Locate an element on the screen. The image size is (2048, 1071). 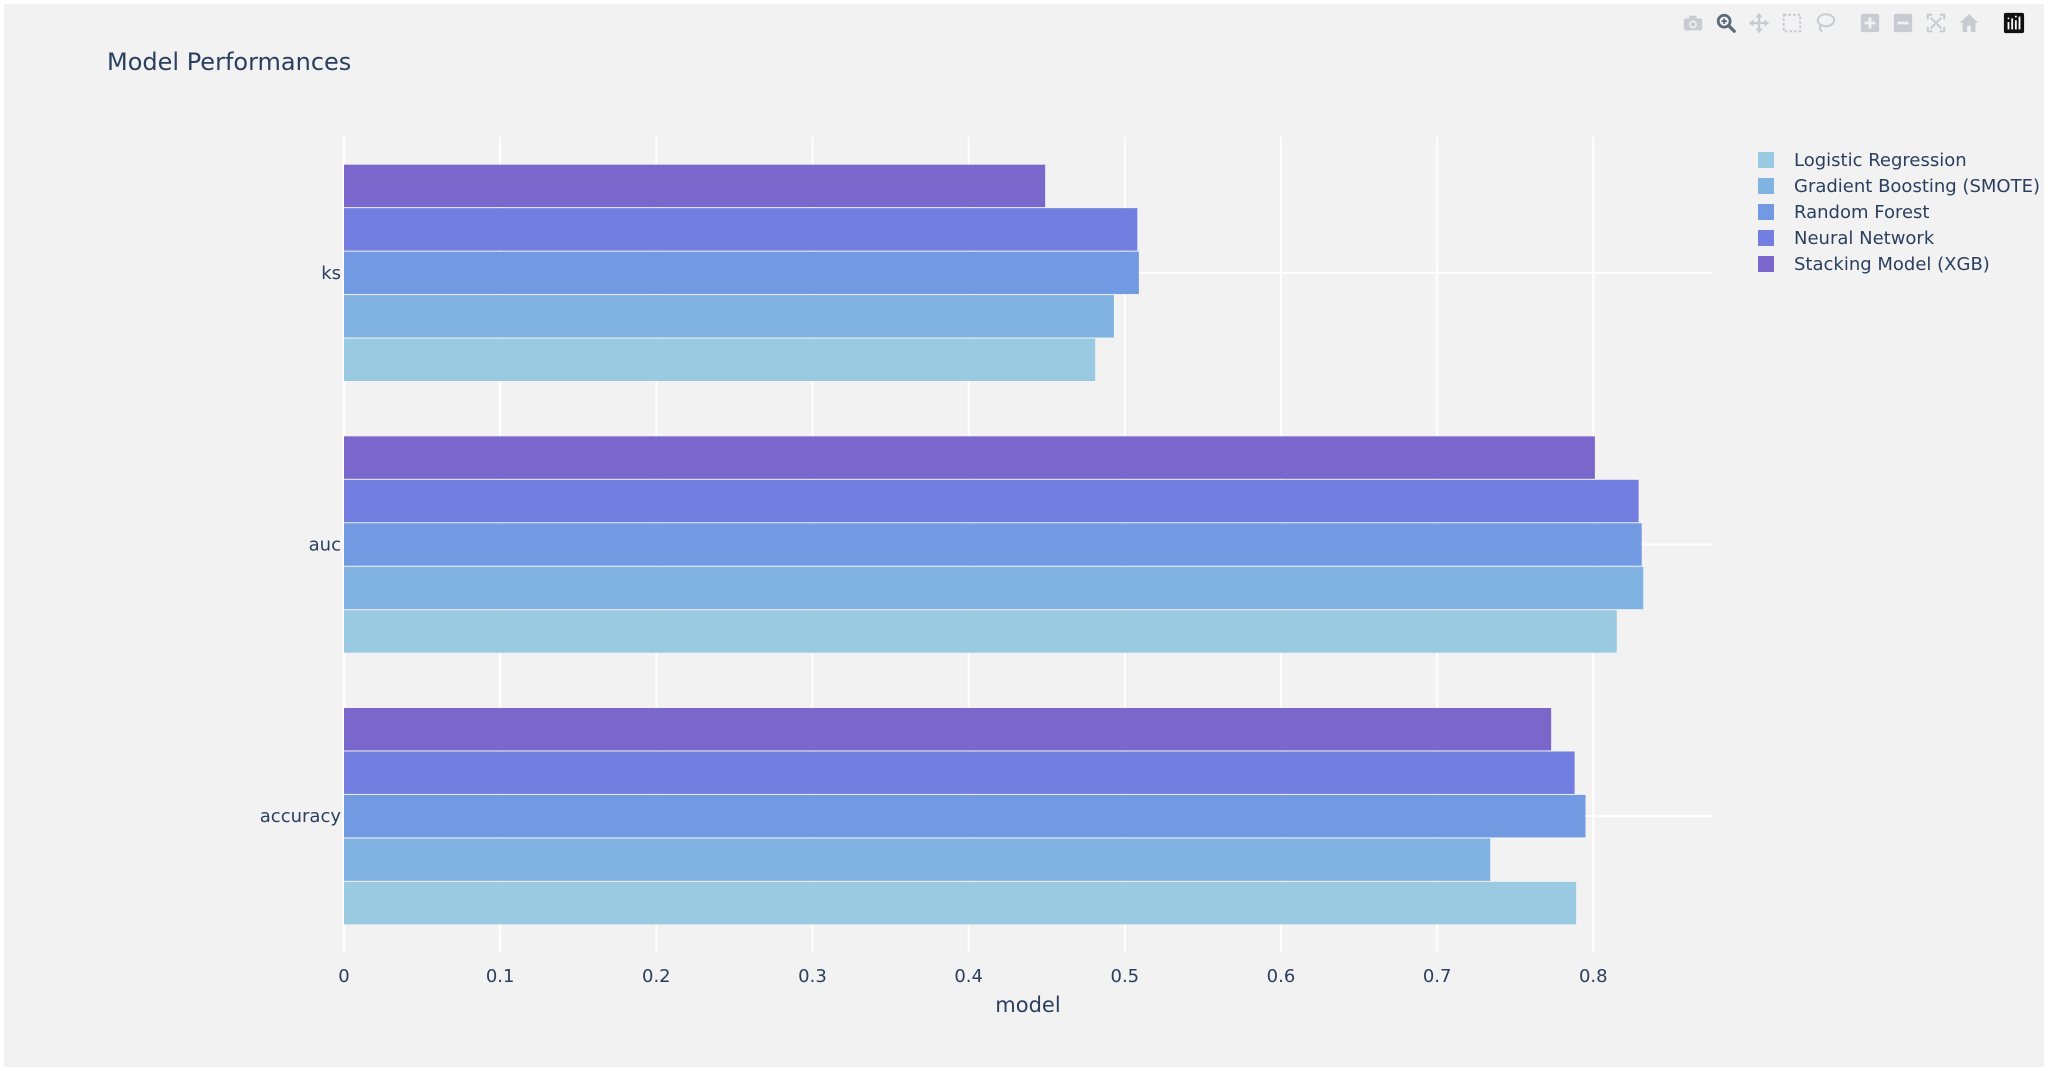
x-tick-label: 0.4 is located at coordinates (968, 976).